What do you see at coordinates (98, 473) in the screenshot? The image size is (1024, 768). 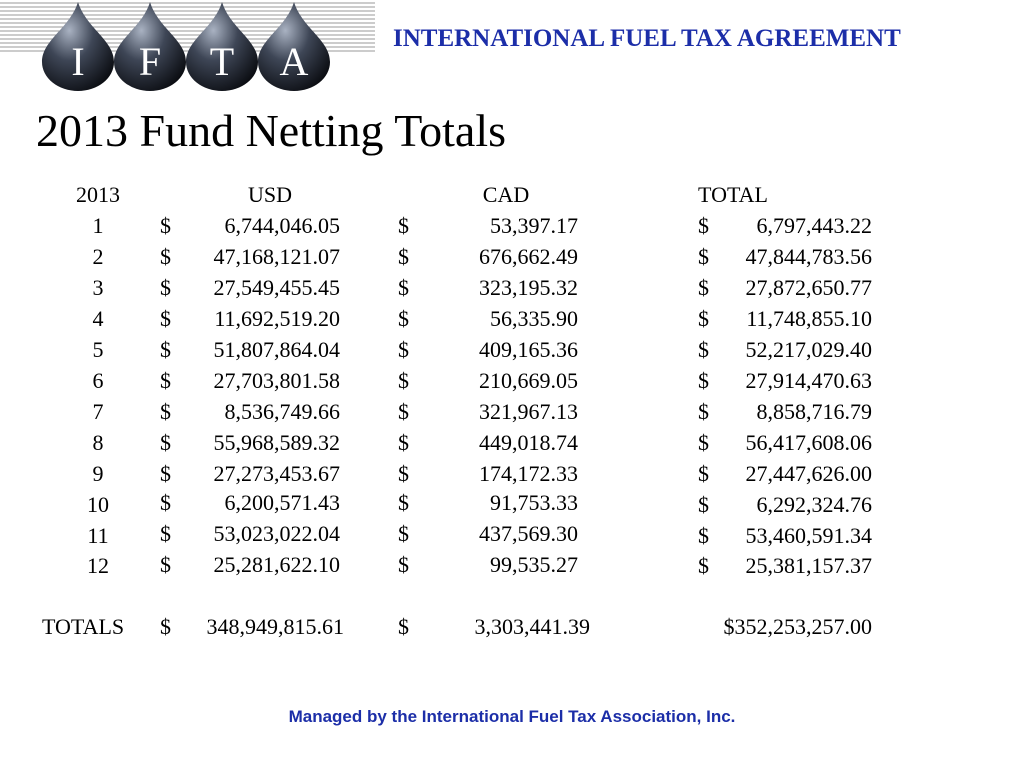 I see `row-month: 9` at bounding box center [98, 473].